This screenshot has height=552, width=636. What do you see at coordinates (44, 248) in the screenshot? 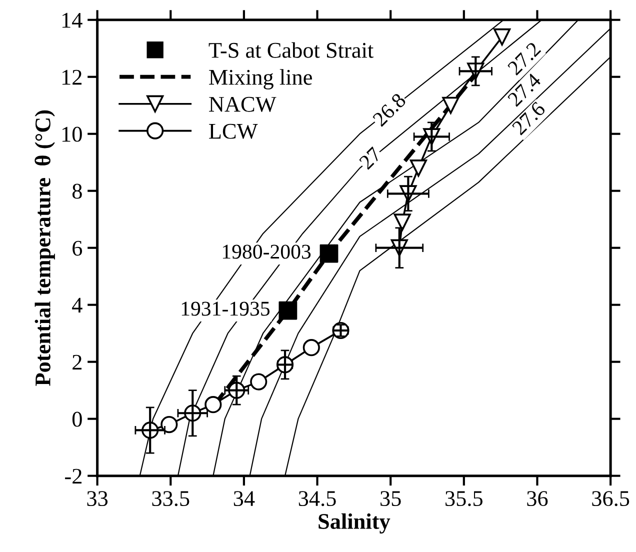
I see `y-axis-title: Potential temperature θ (°C)` at bounding box center [44, 248].